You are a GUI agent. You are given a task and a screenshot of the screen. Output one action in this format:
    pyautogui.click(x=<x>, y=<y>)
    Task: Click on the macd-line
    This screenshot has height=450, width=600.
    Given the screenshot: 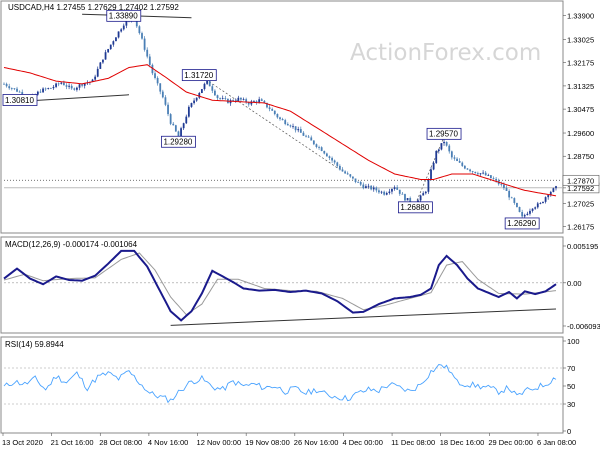 What is the action you would take?
    pyautogui.click(x=280, y=285)
    